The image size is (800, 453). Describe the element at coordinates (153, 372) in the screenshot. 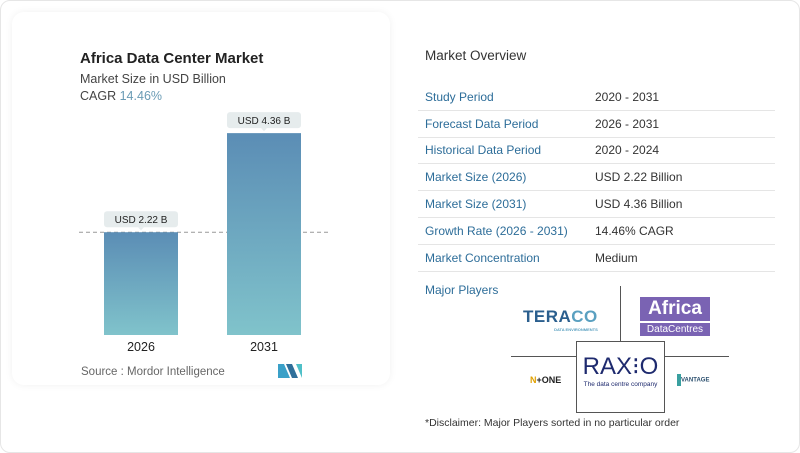

I see `source-text: Source : Mordor Intelligence` at that location.